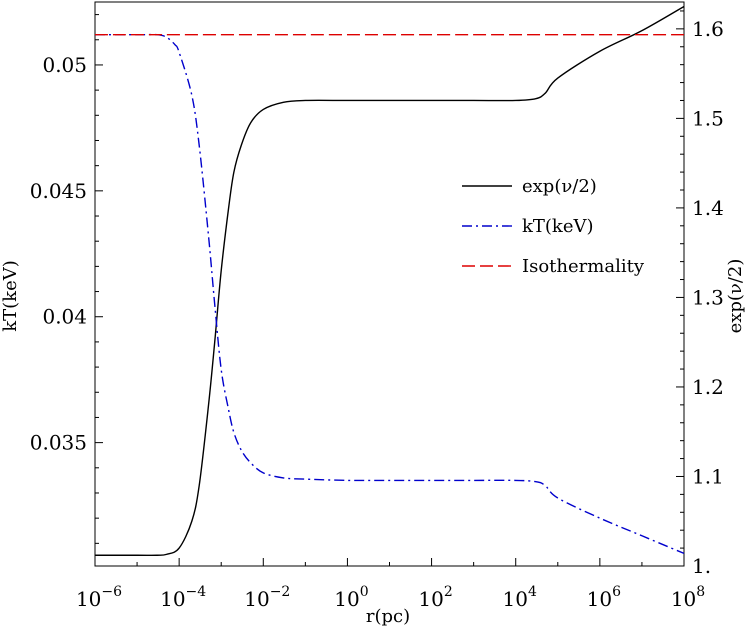 The image size is (747, 627). Describe the element at coordinates (708, 118) in the screenshot. I see `y-right-tick-label: 1.5` at that location.